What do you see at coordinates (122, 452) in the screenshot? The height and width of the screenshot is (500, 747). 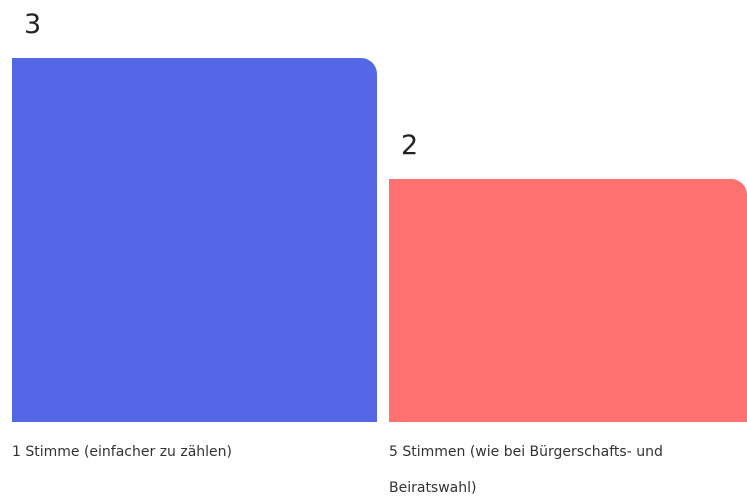 I see `category-label: 1 Stimme (einfacher zu zählen)` at bounding box center [122, 452].